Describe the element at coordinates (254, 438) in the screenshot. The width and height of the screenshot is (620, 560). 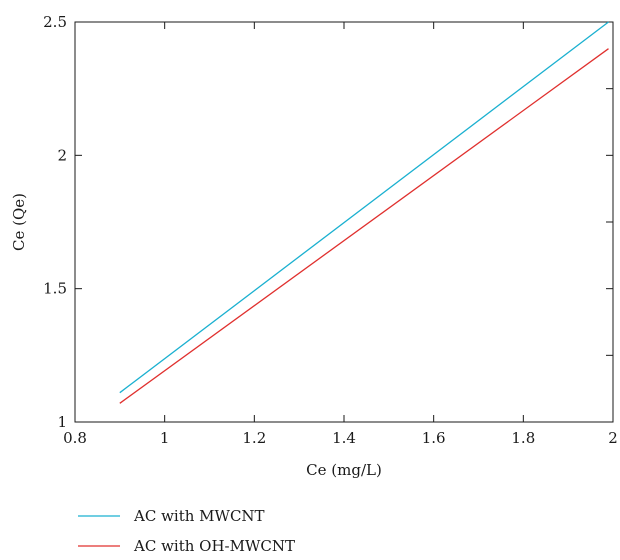
I see `x-tick-label: 1.2` at that location.